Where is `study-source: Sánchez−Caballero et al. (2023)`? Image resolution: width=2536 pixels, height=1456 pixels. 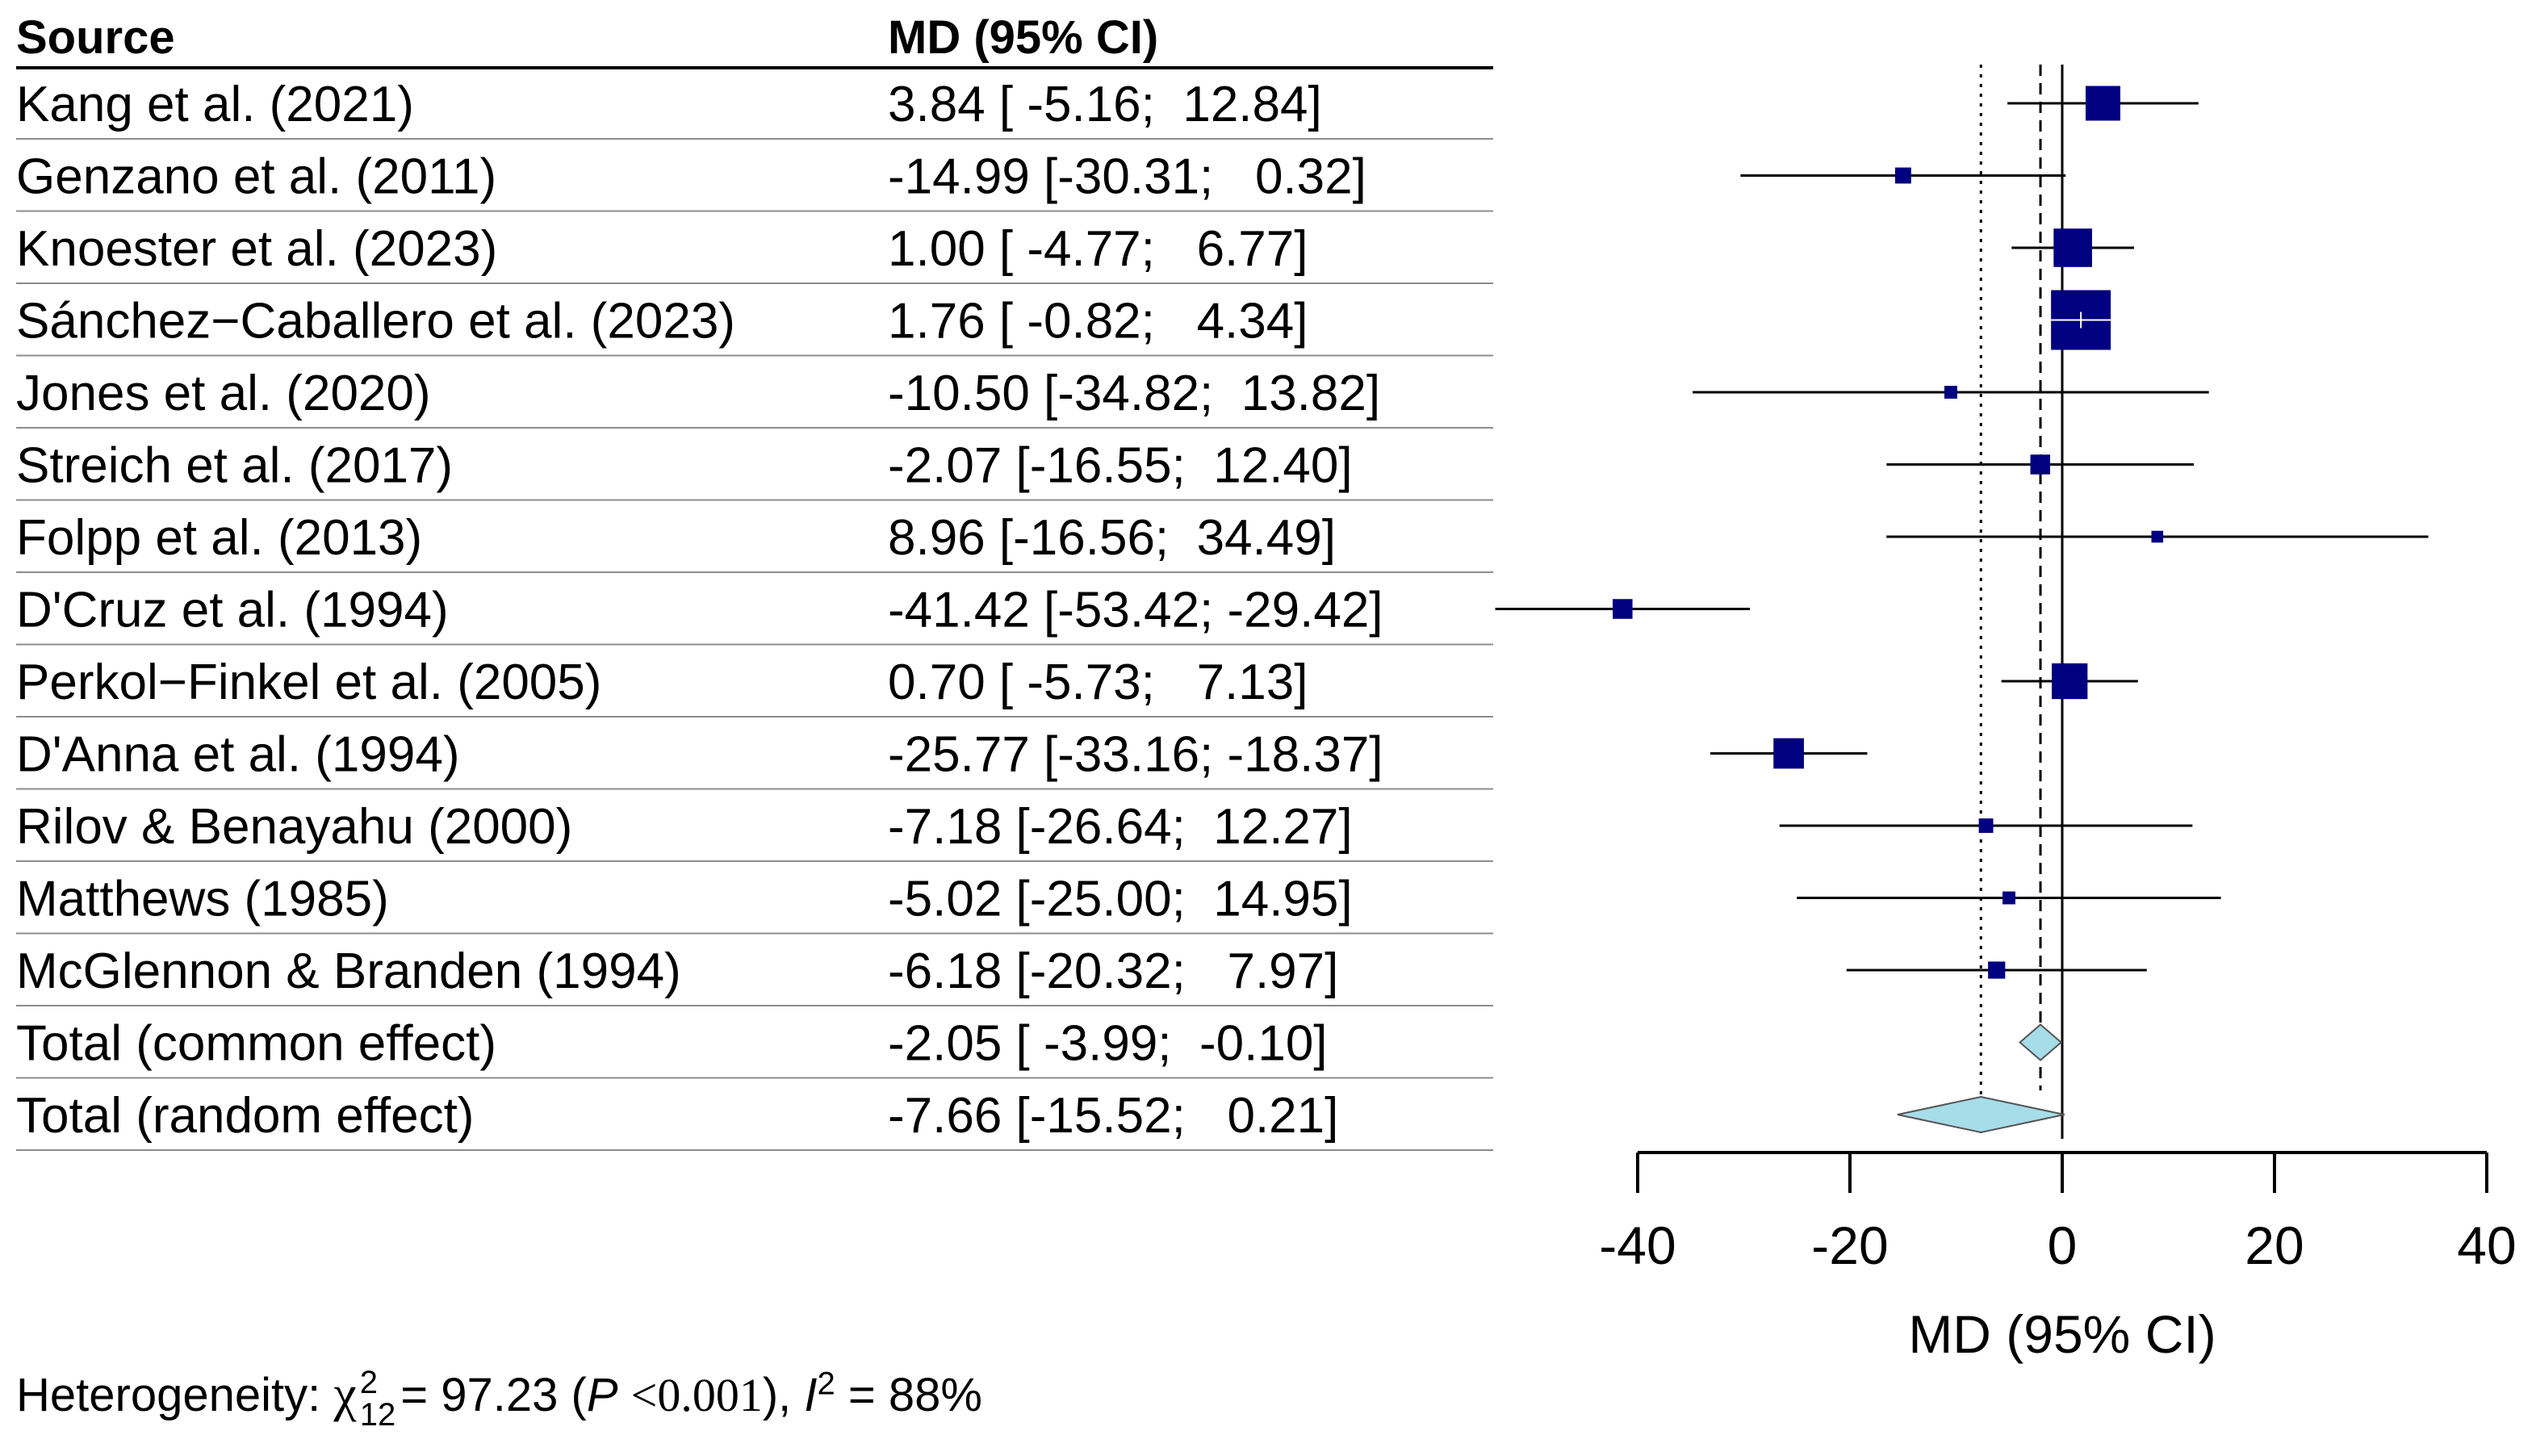 study-source: Sánchez−Caballero et al. (2023) is located at coordinates (375, 322).